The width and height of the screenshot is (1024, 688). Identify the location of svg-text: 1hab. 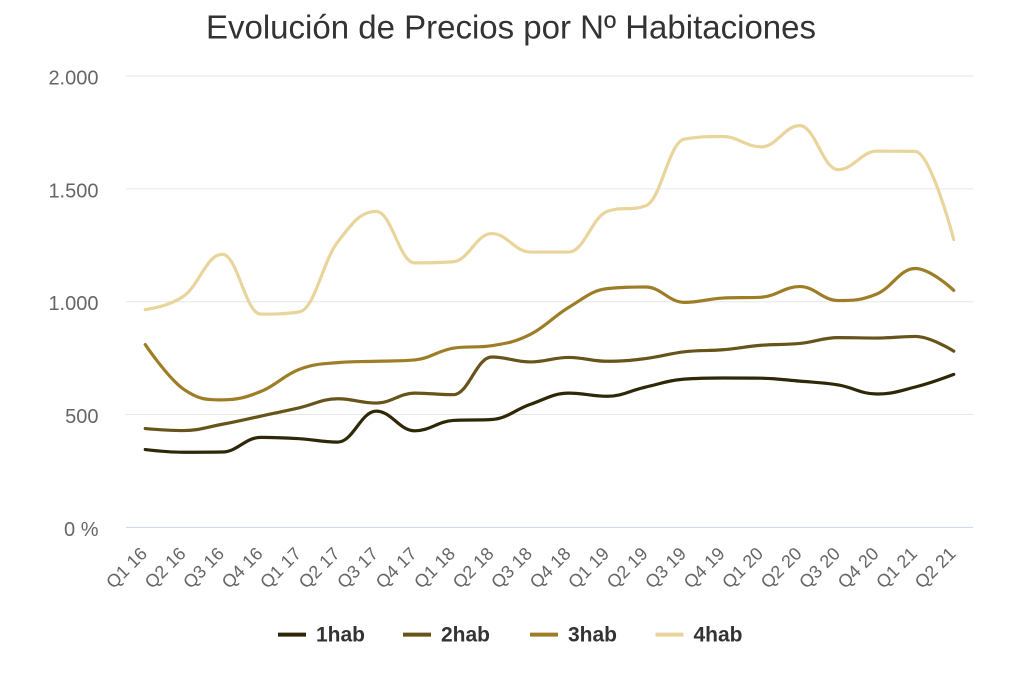
(340, 635).